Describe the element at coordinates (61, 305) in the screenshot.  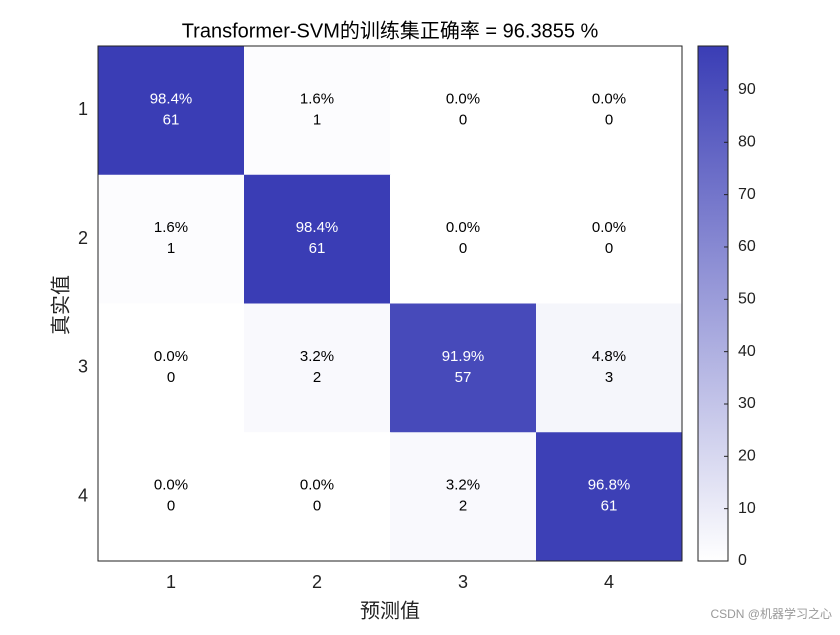
I see `y-axis-label: 真实值` at that location.